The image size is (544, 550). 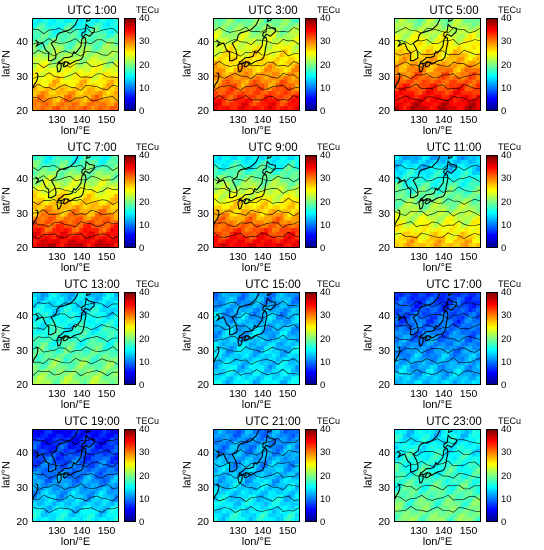 I want to click on x-tick-label: 130, so click(x=419, y=257).